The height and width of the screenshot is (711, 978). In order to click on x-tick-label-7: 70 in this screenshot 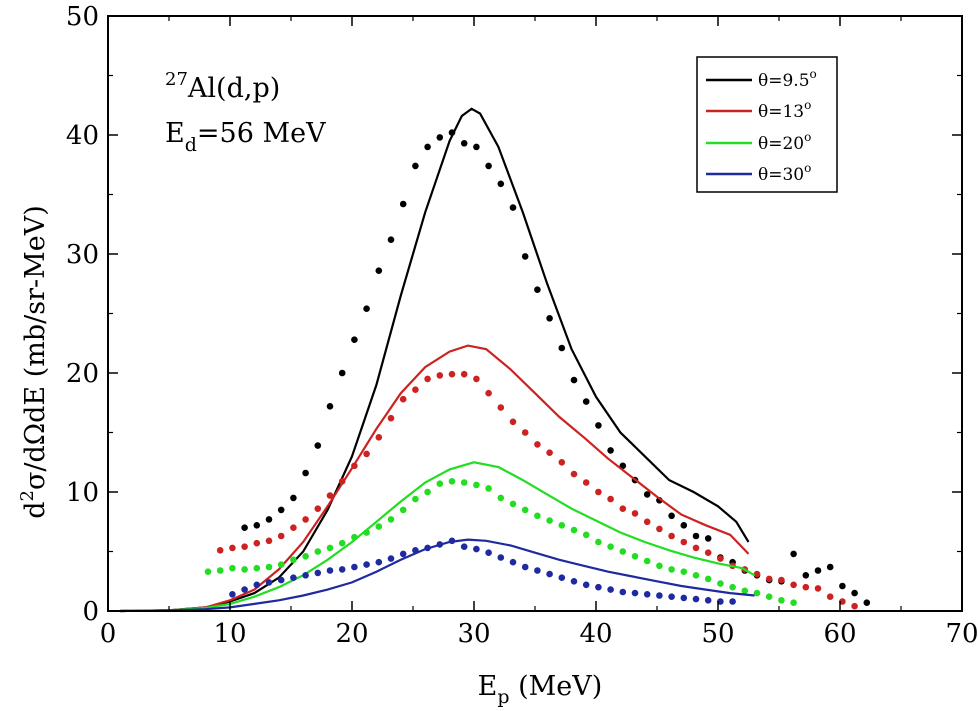, I will do `click(961, 634)`.